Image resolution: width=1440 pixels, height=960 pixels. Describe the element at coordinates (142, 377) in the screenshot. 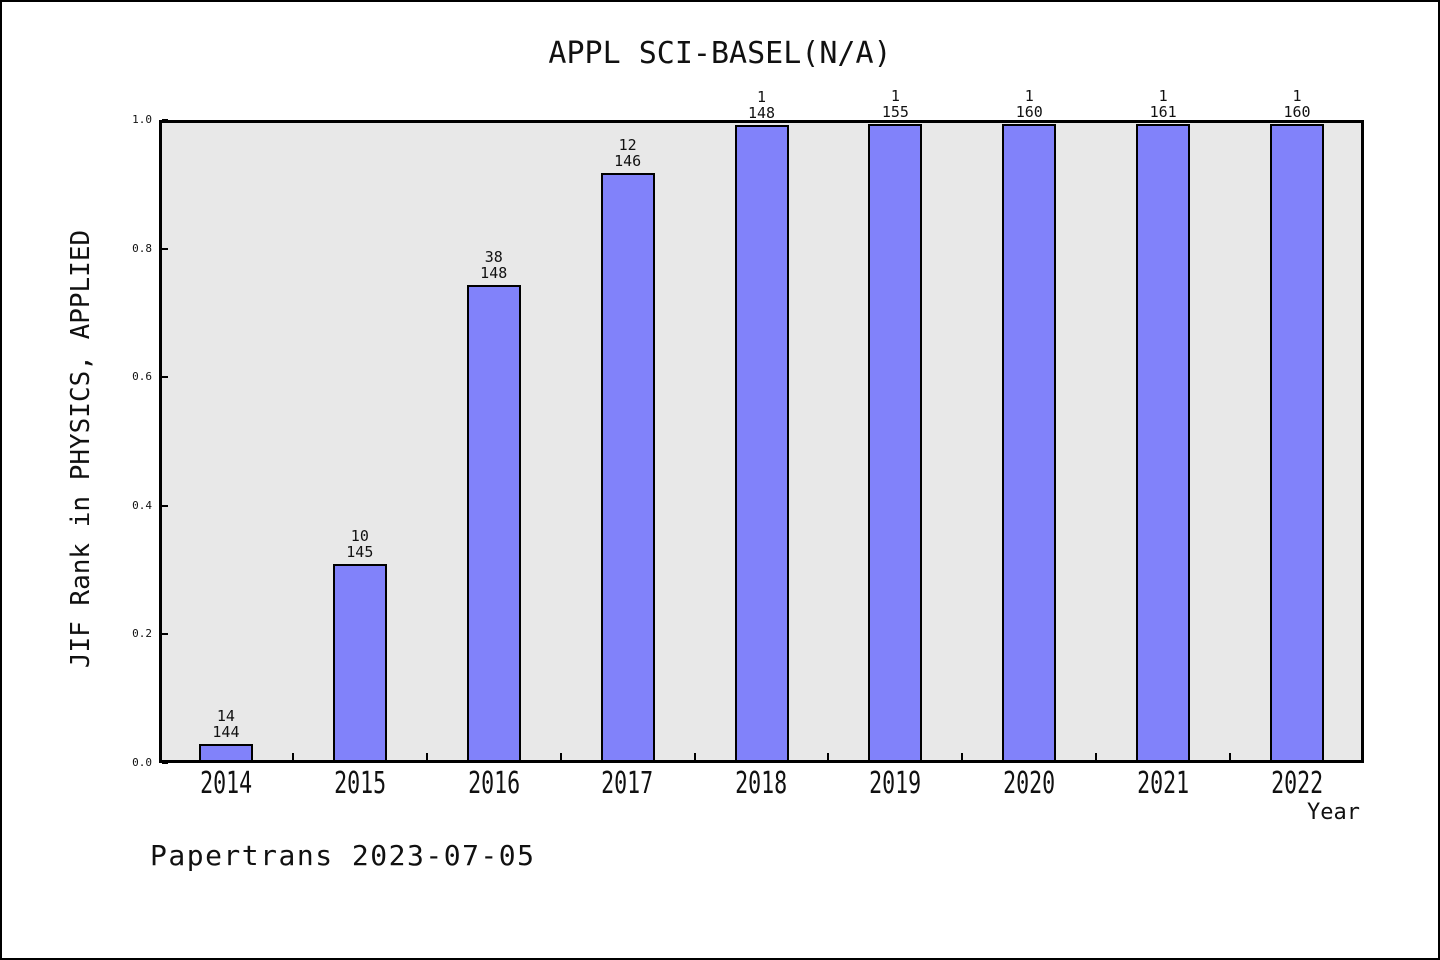

I see `y-tick-label: 0.6` at that location.